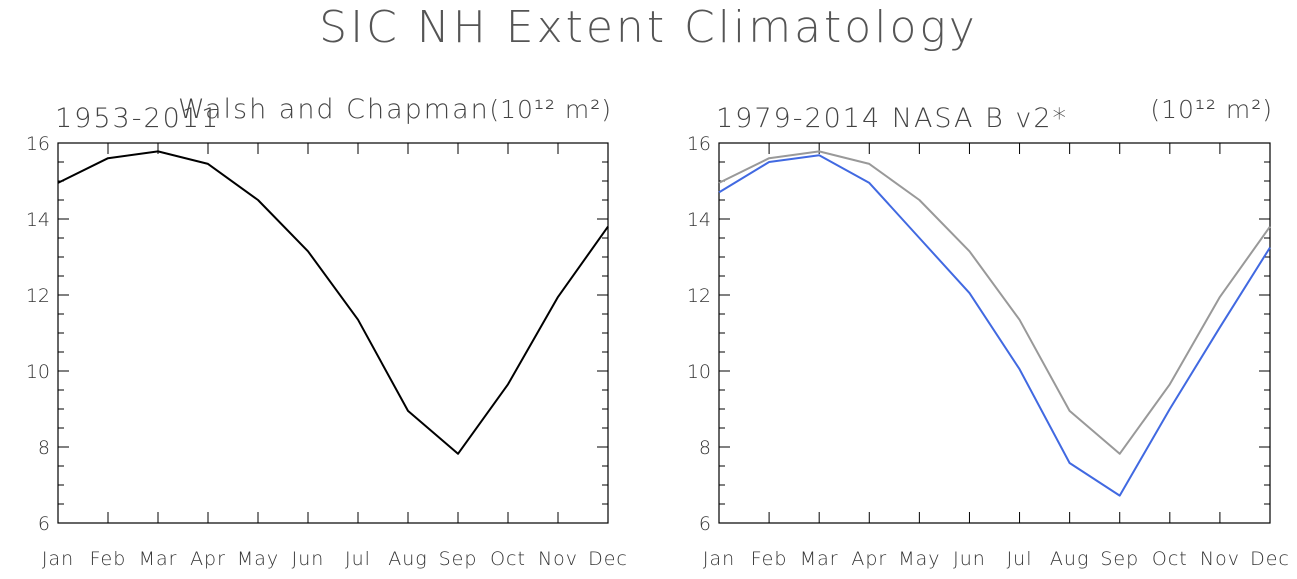 The width and height of the screenshot is (1297, 579). Describe the element at coordinates (648, 27) in the screenshot. I see `chart-title: SIC NH Extent Climatology` at that location.